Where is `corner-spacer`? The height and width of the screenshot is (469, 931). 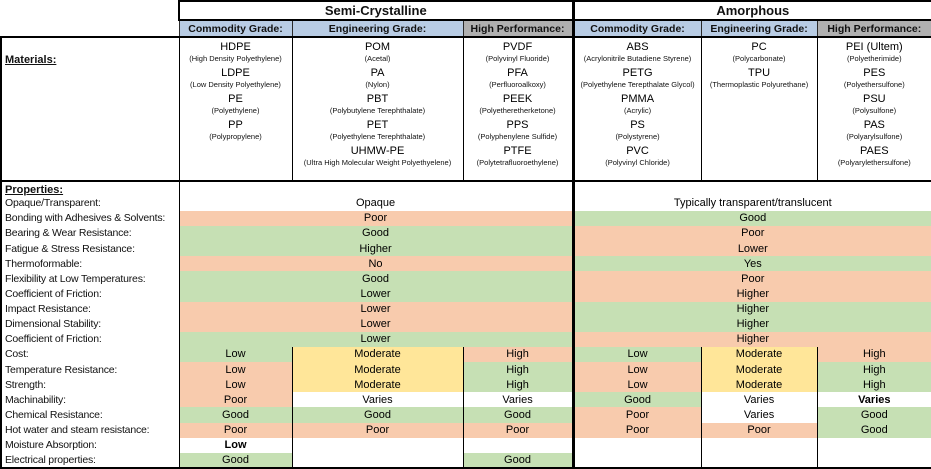
corner-spacer is located at coordinates (90, 19).